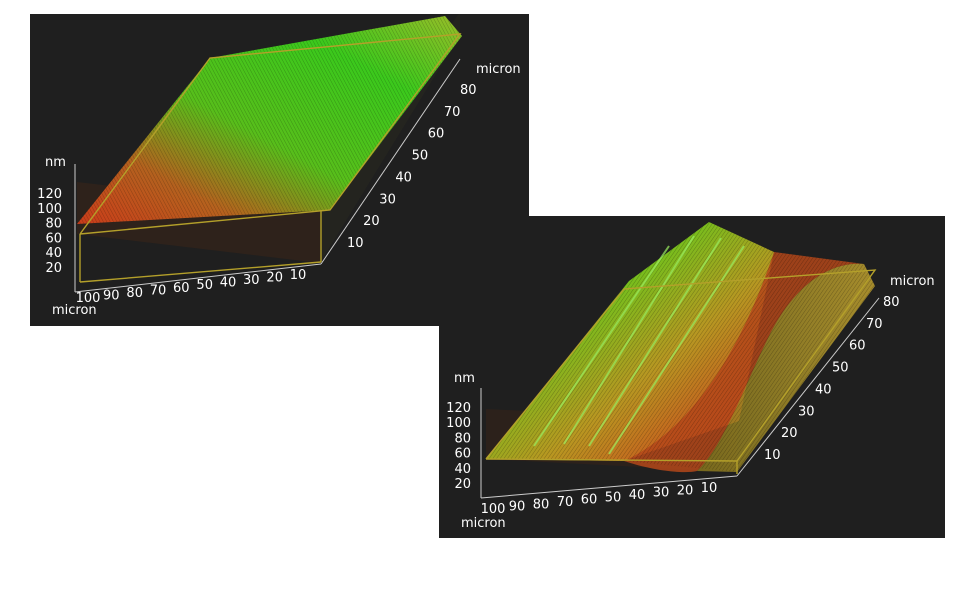 The width and height of the screenshot is (960, 594). I want to click on plot2-axes, so click(680, 398).